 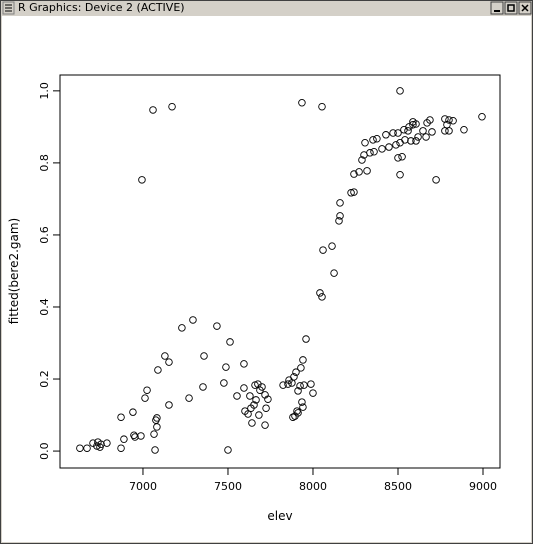 What do you see at coordinates (44, 91) in the screenshot?
I see `y-tick-label: 1.0` at bounding box center [44, 91].